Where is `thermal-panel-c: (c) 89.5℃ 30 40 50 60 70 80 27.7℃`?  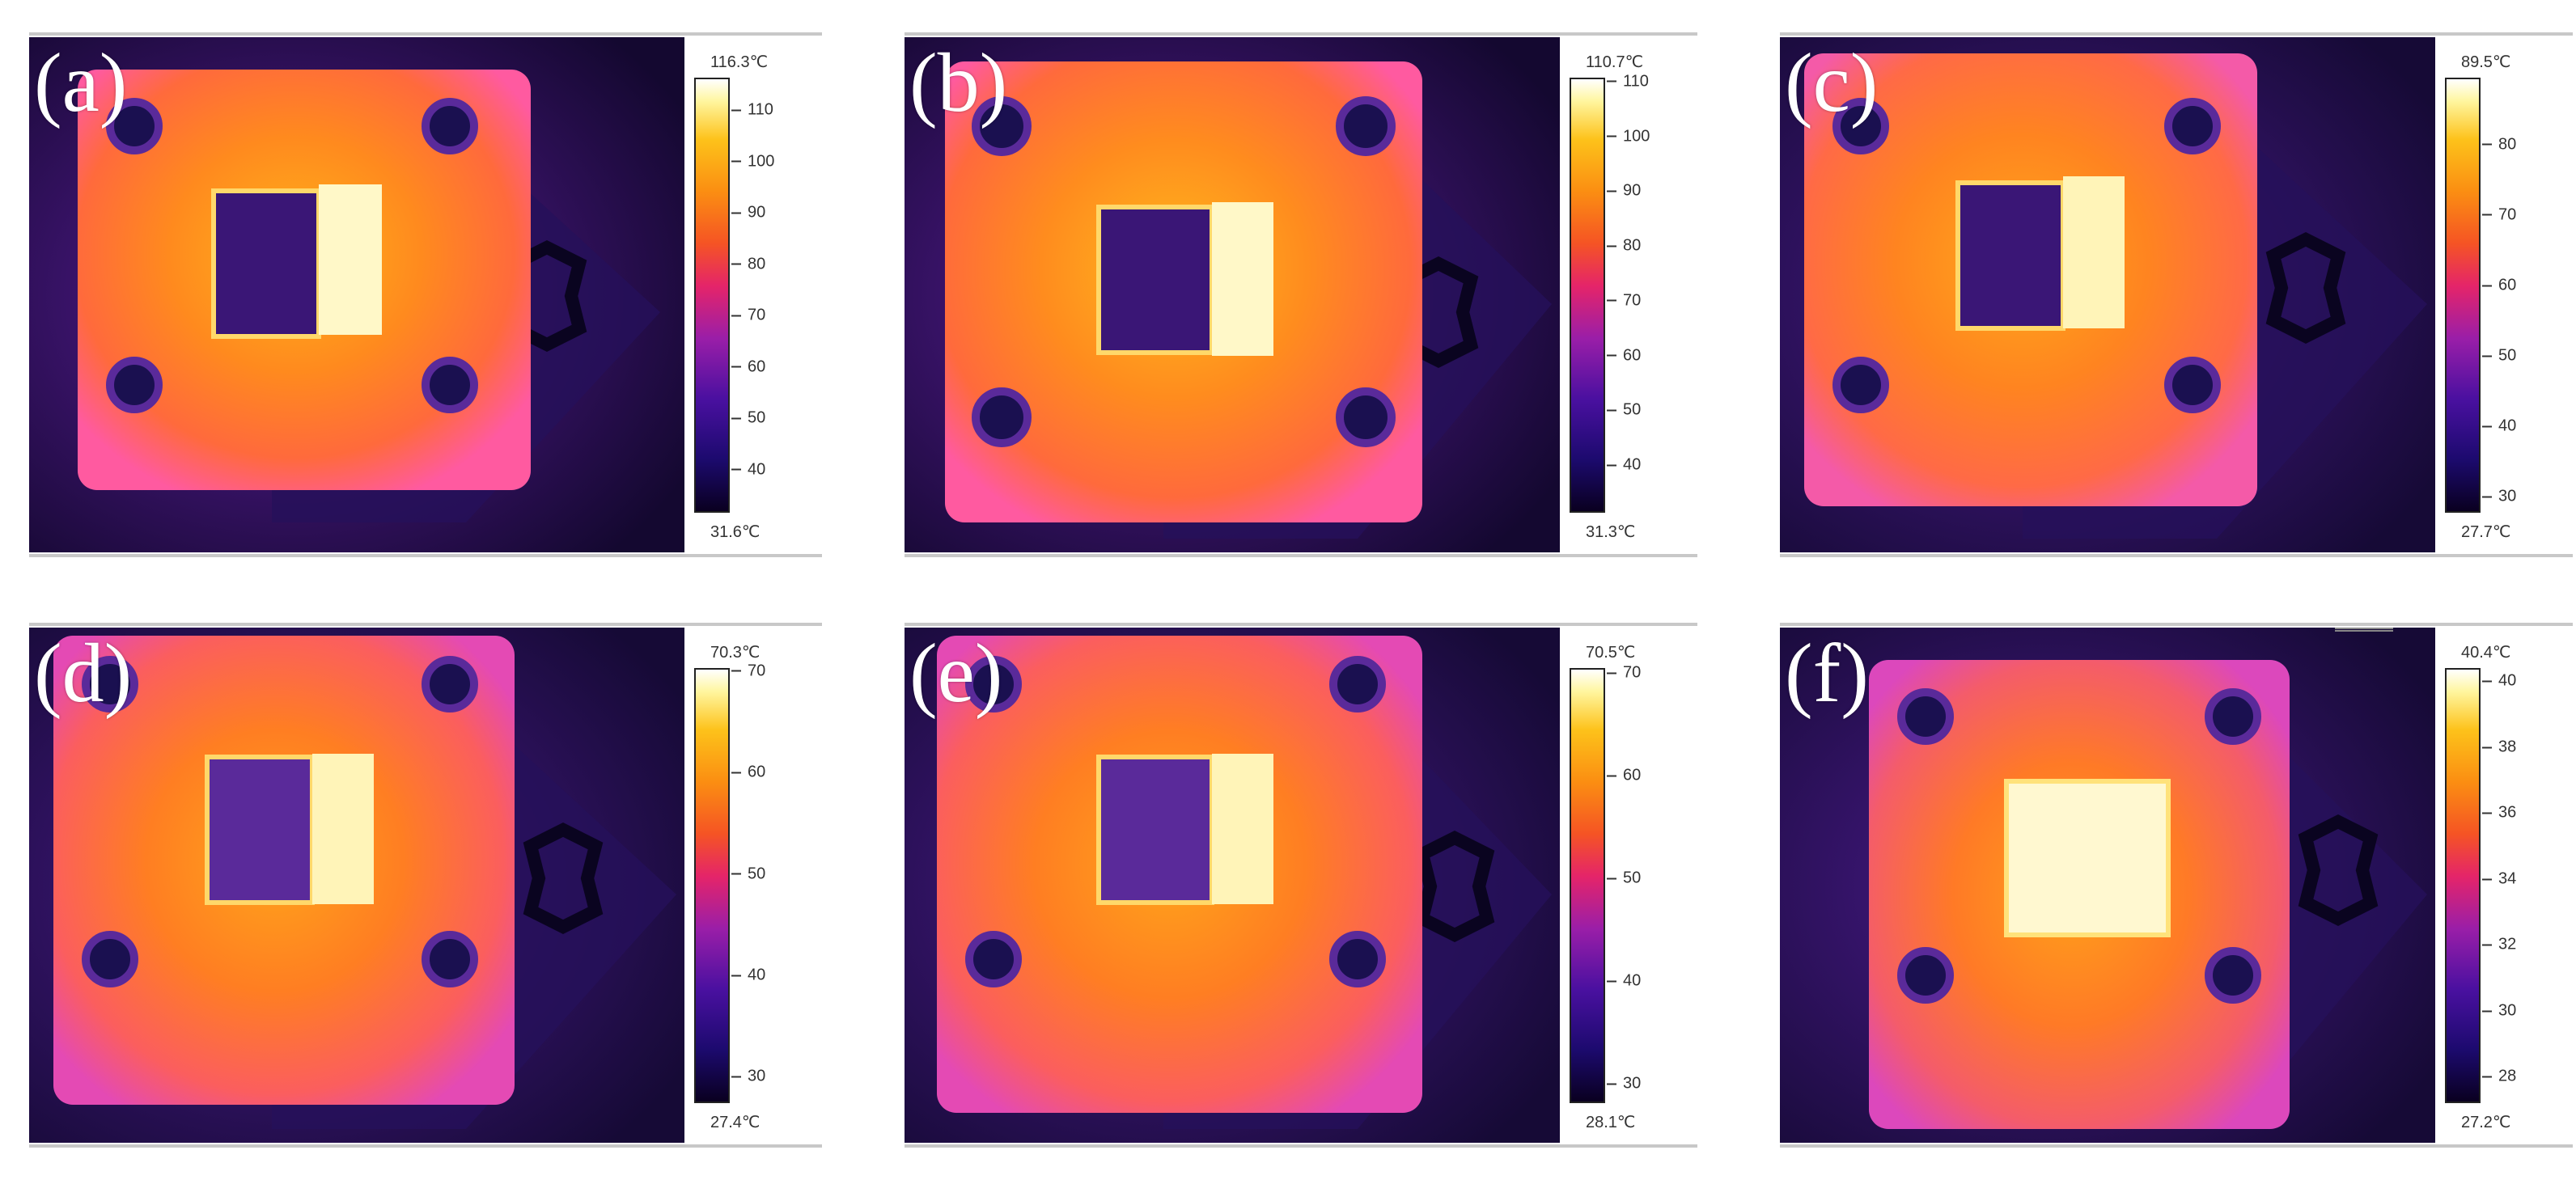 thermal-panel-c: (c) 89.5℃ 30 40 50 60 70 80 27.7℃ is located at coordinates (2178, 299).